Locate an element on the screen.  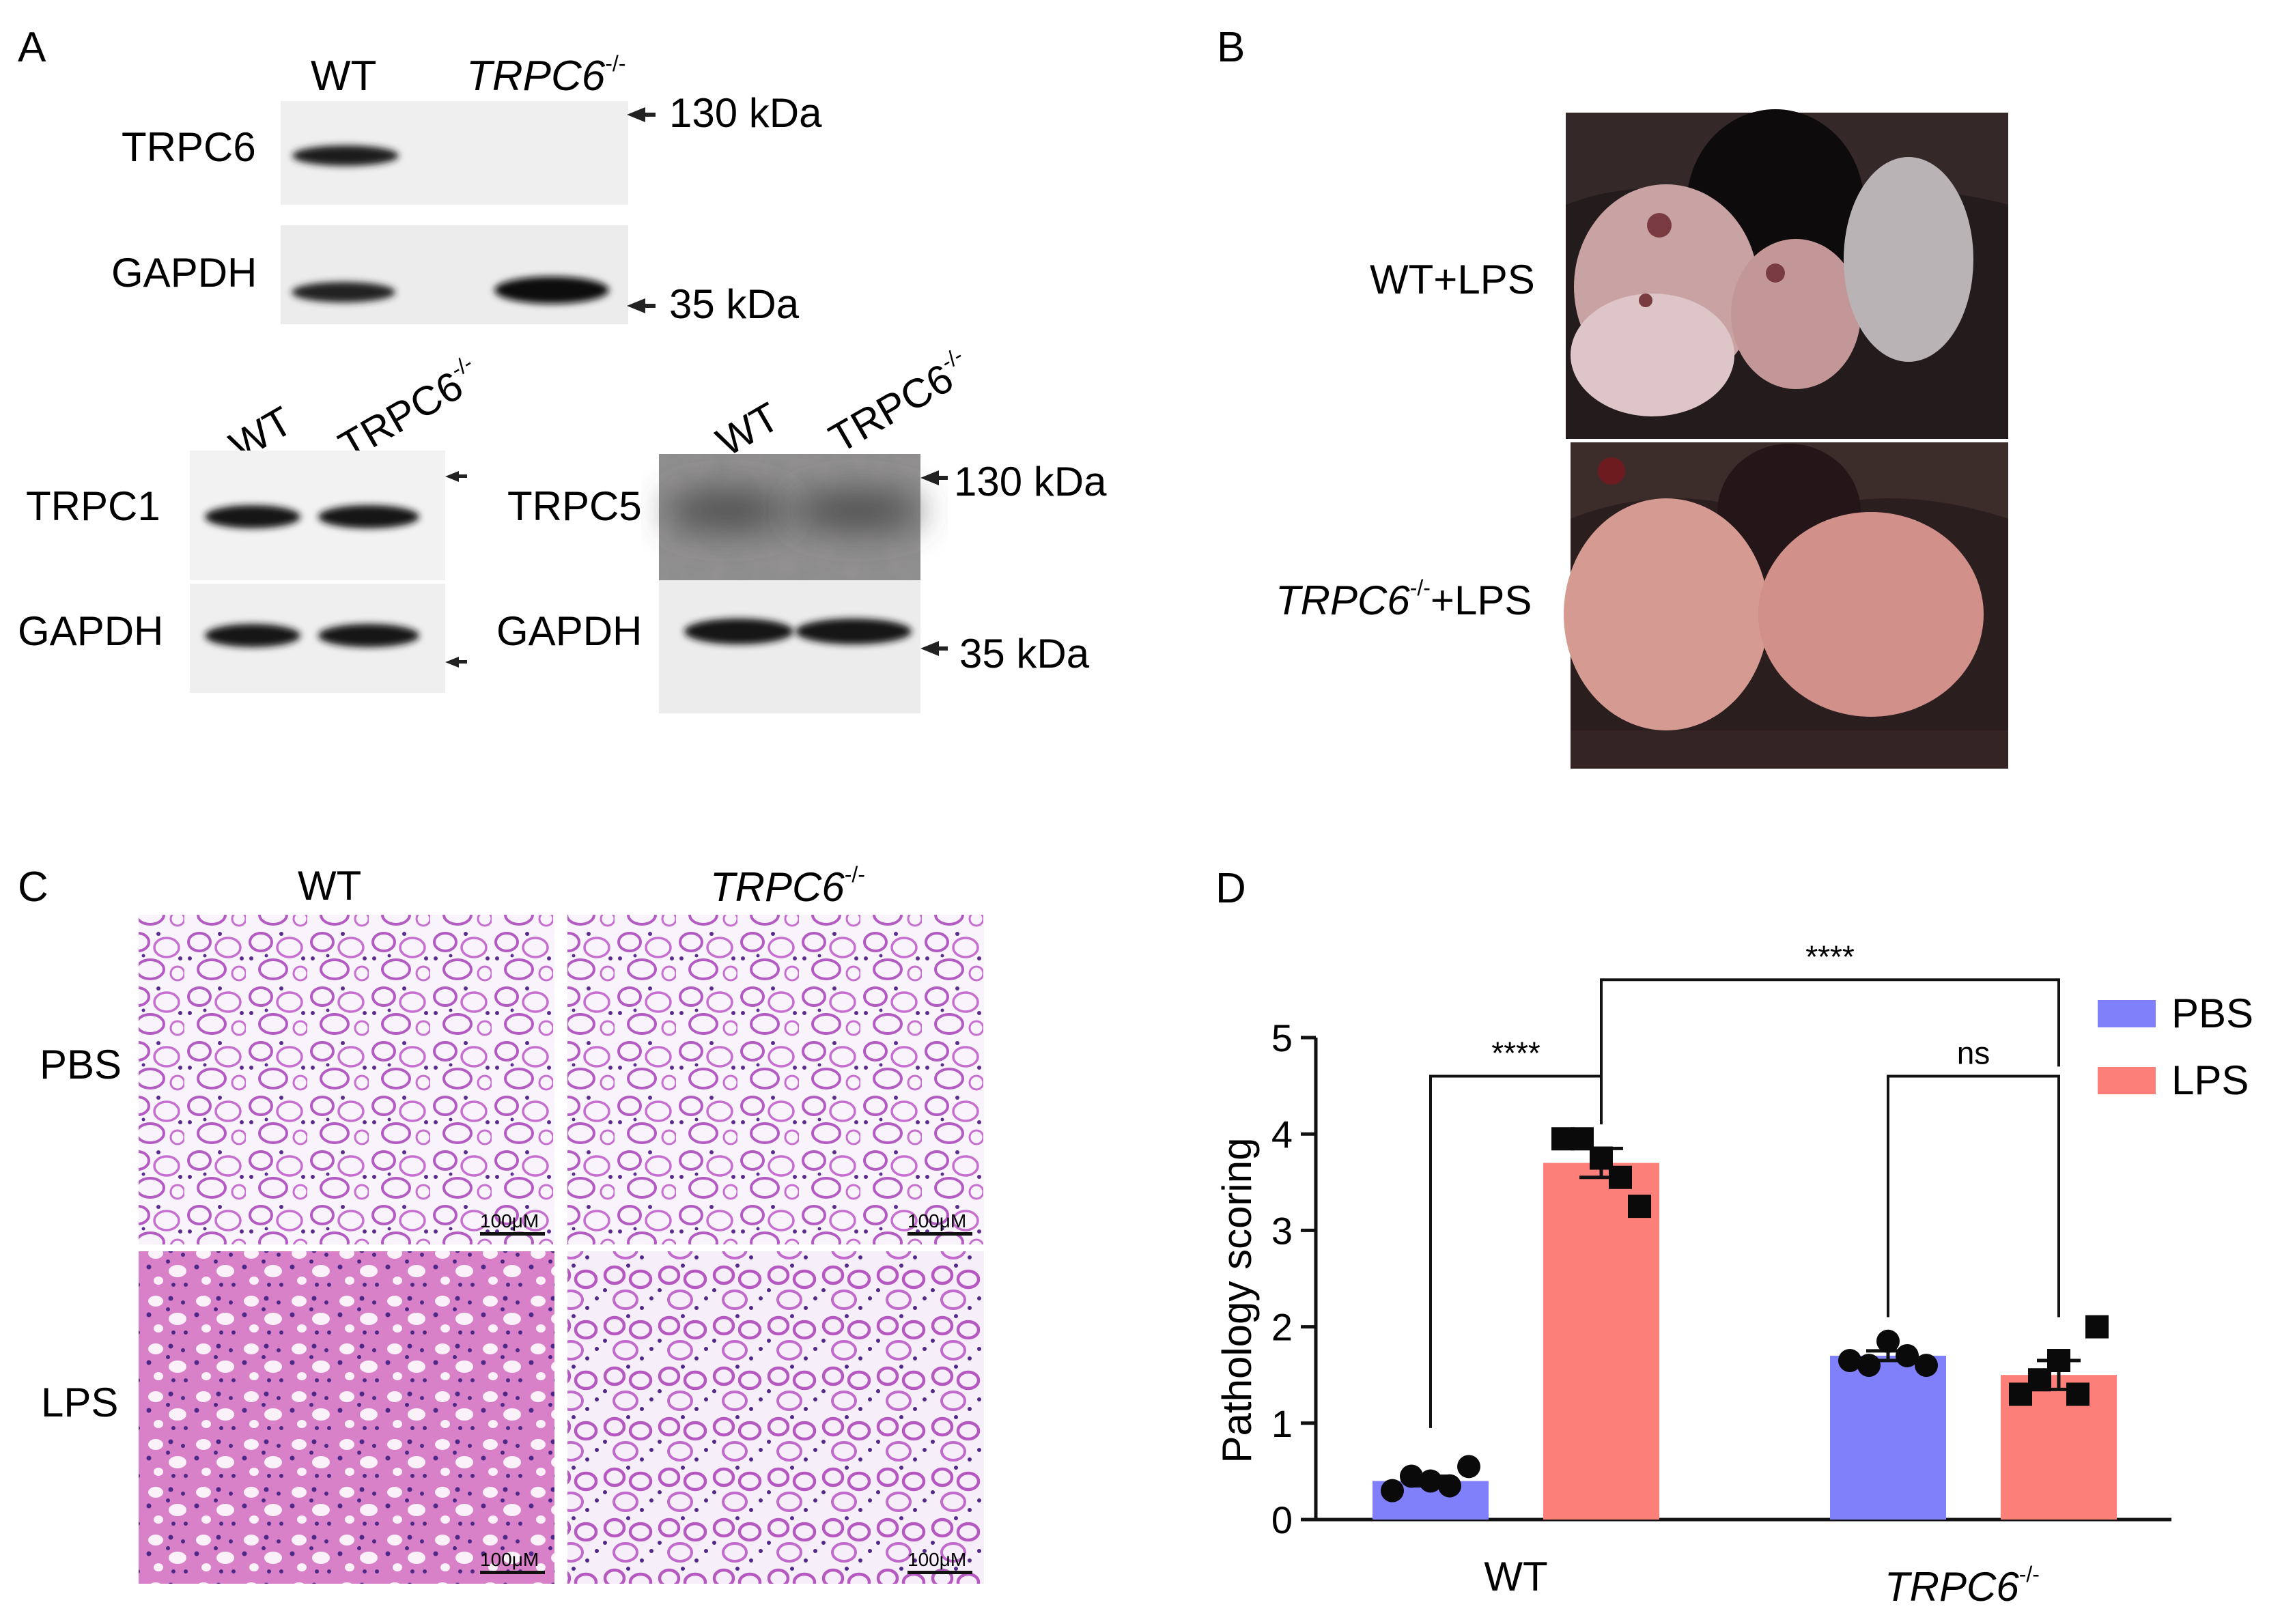
y-tick-label: 2 is located at coordinates (1282, 1327).